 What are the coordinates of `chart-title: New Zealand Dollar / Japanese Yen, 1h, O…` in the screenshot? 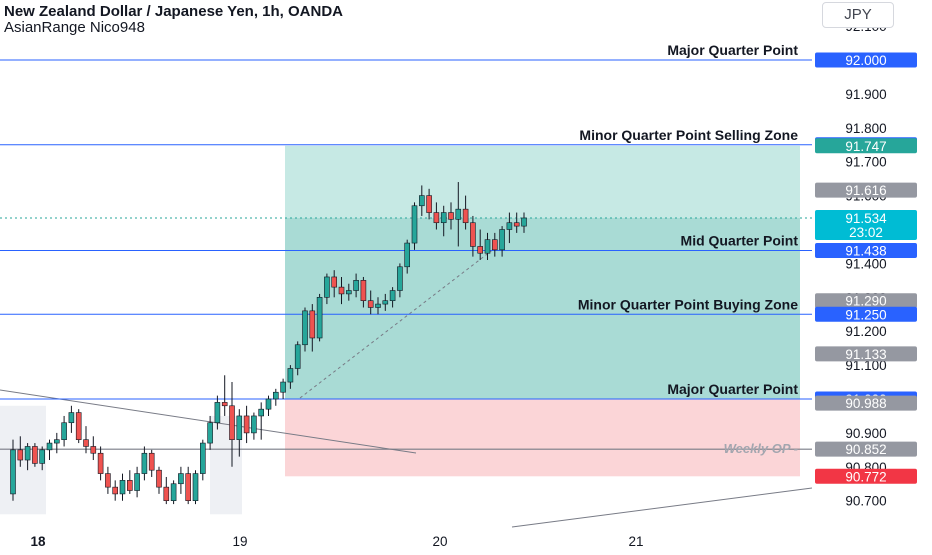 It's located at (174, 11).